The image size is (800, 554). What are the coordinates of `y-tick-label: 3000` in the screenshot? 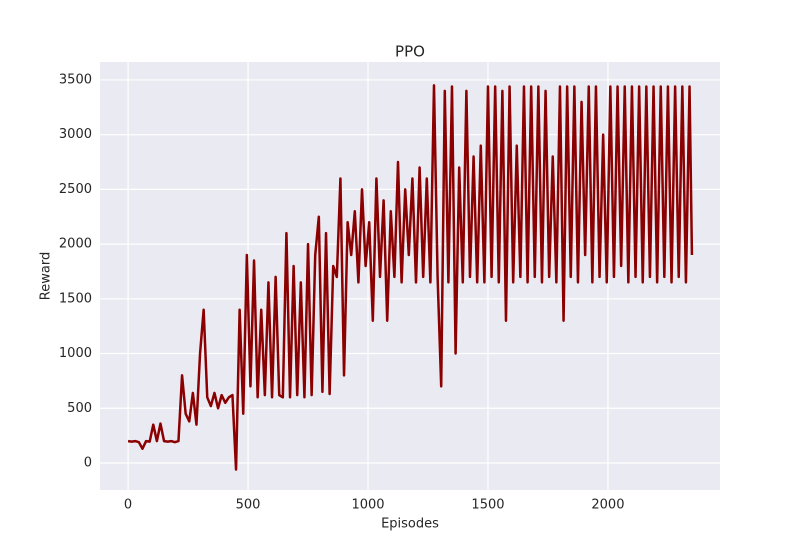 It's located at (75, 134).